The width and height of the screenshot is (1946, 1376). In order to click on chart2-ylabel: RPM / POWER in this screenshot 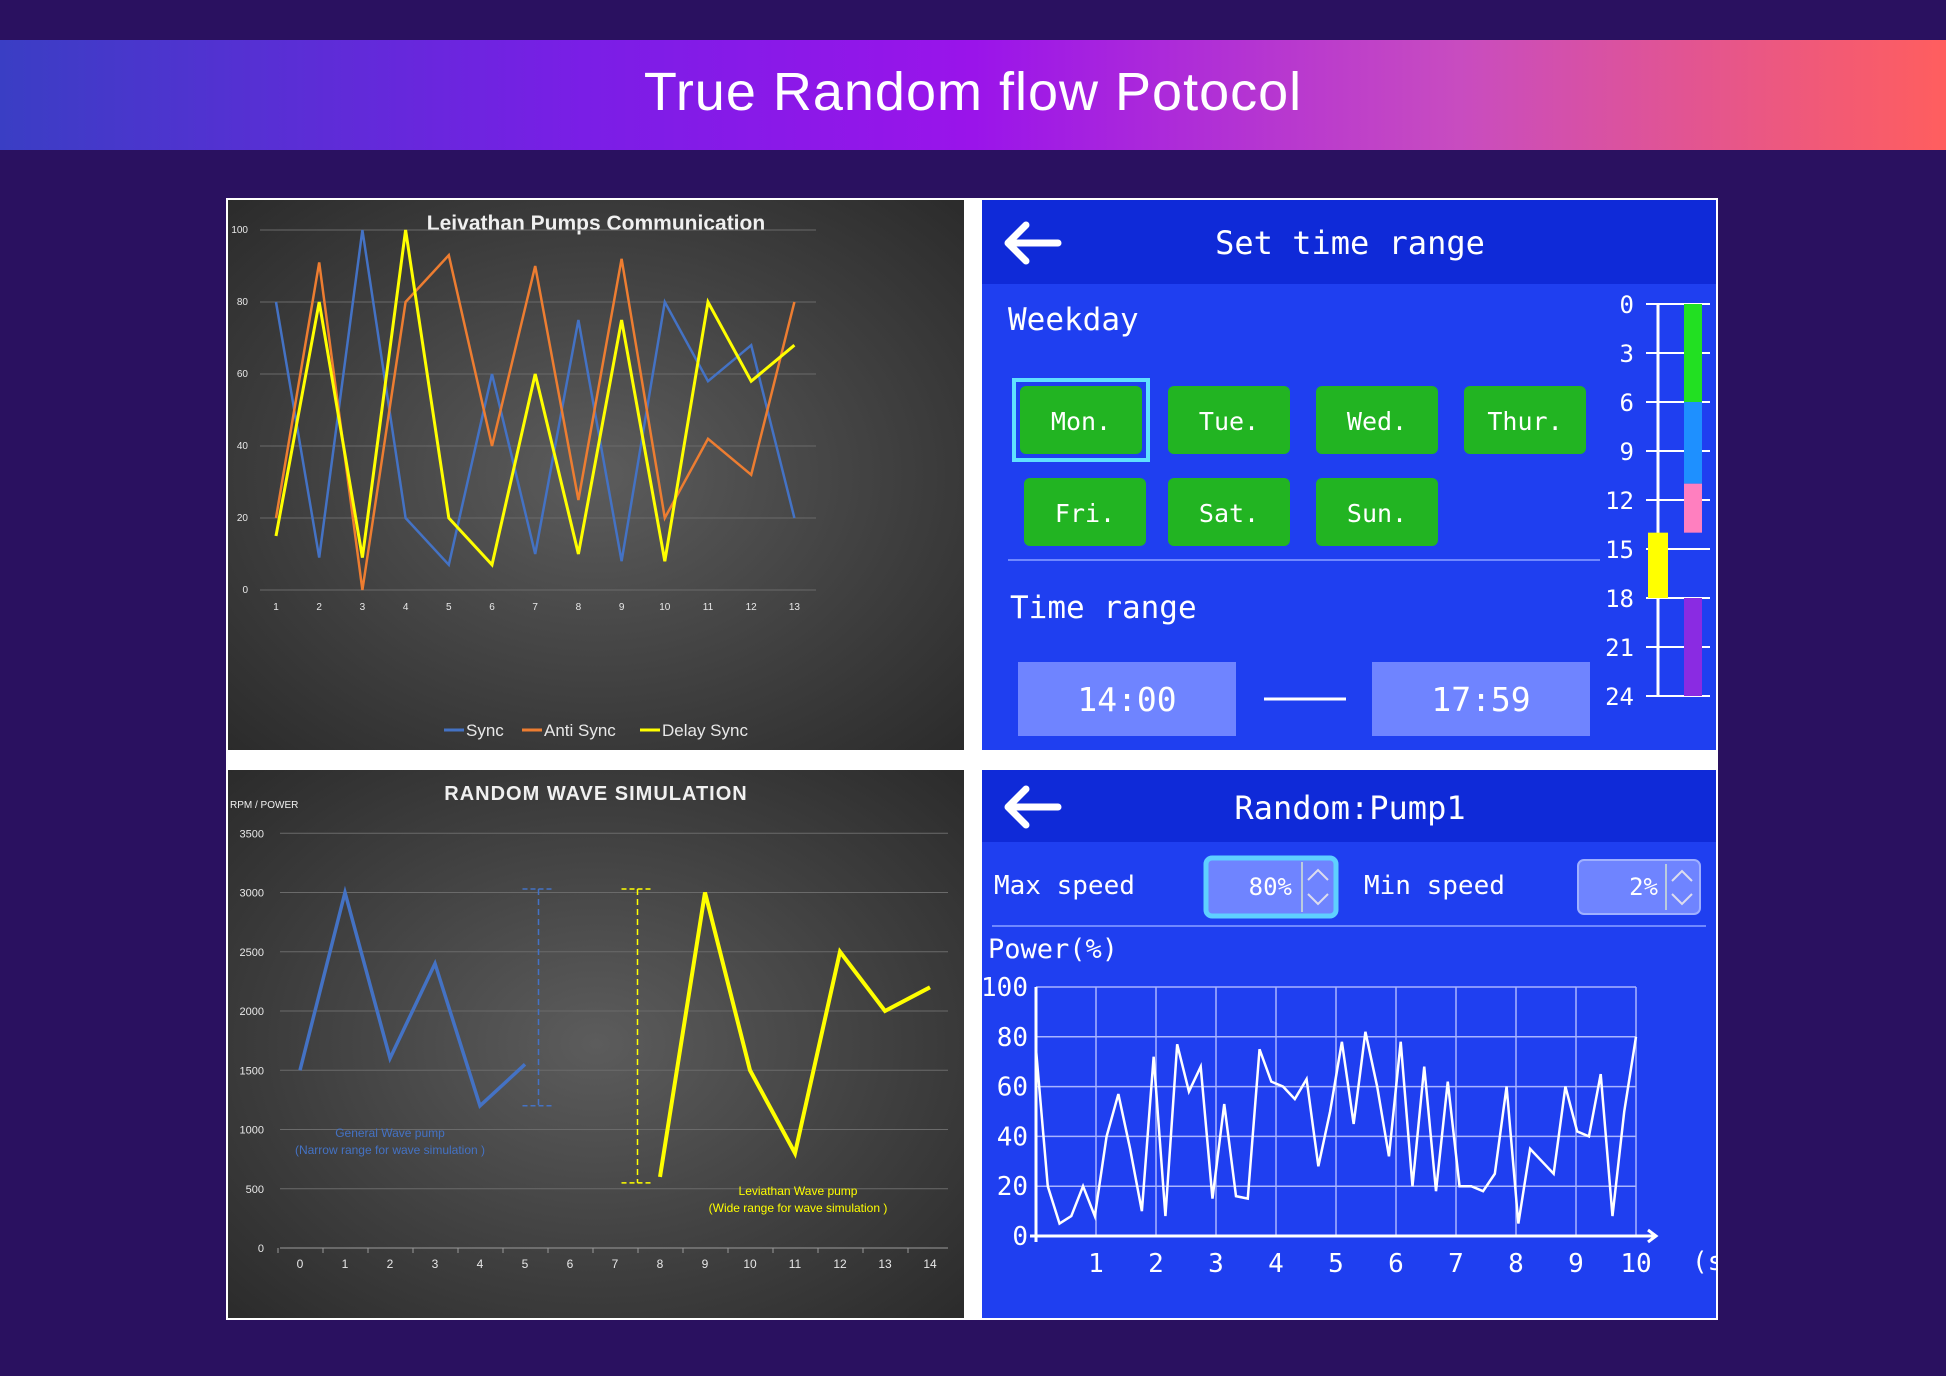, I will do `click(264, 805)`.